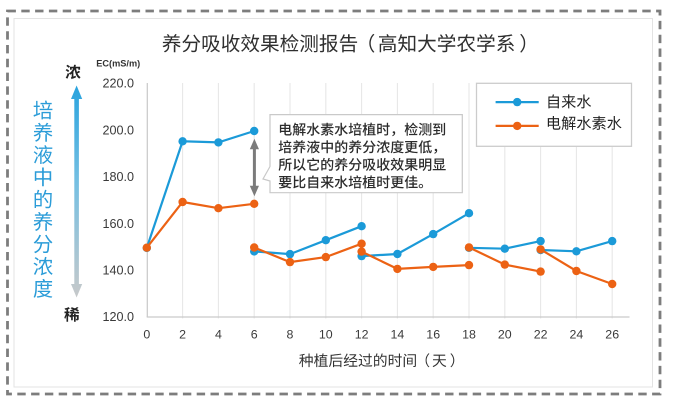 The image size is (674, 408). Describe the element at coordinates (541, 334) in the screenshot. I see `svg-text: 22` at that location.